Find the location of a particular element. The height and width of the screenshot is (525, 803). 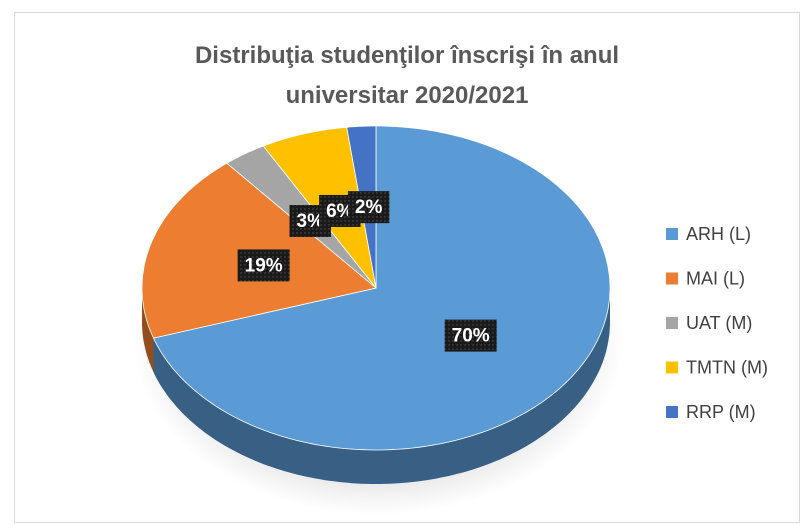

title-line: Distribuţia studenţilor înscrişi în anul is located at coordinates (407, 55).